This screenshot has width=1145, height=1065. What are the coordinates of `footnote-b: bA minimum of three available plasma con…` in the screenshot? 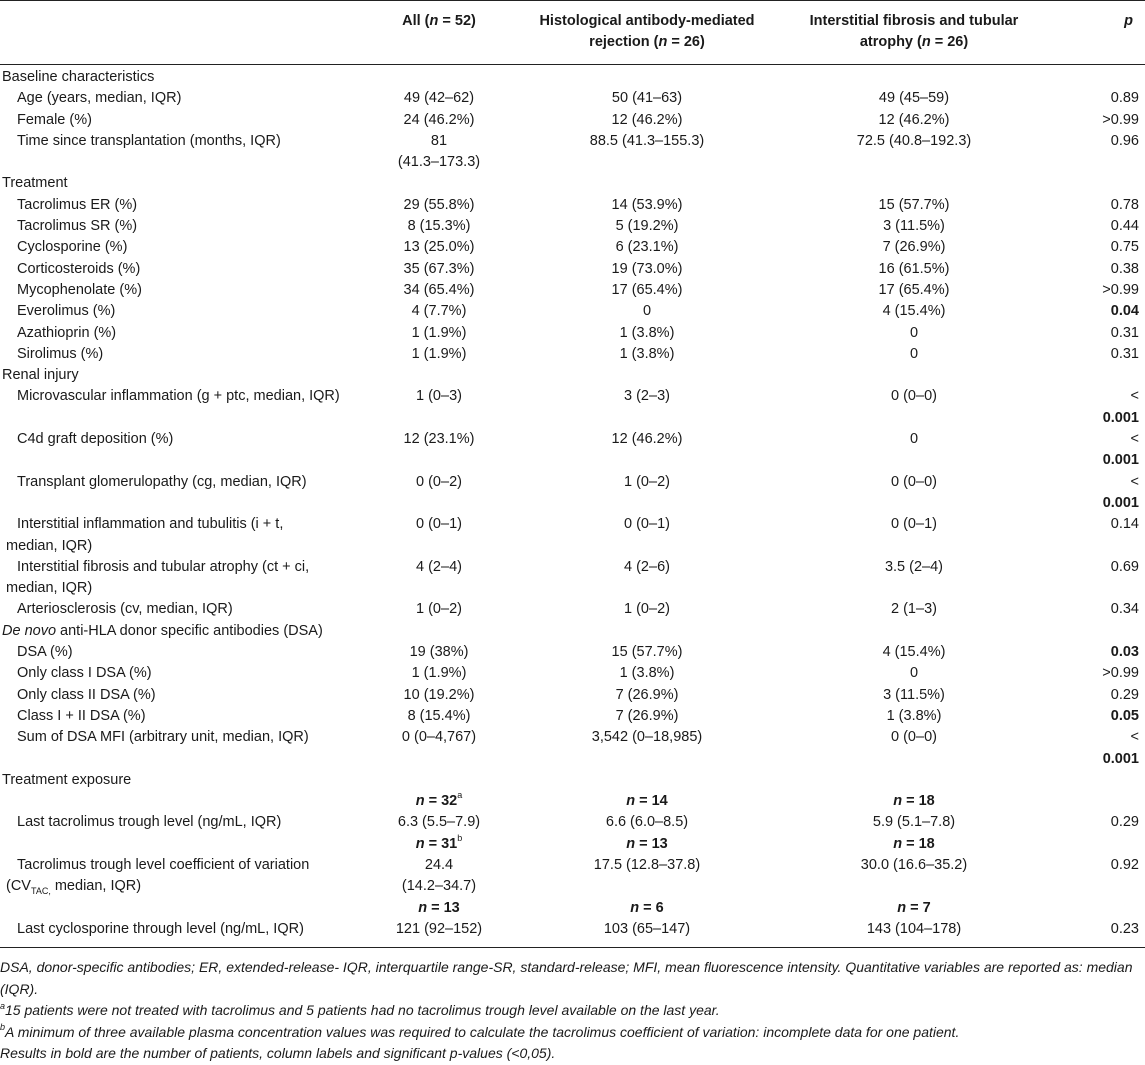 It's located at (480, 1031).